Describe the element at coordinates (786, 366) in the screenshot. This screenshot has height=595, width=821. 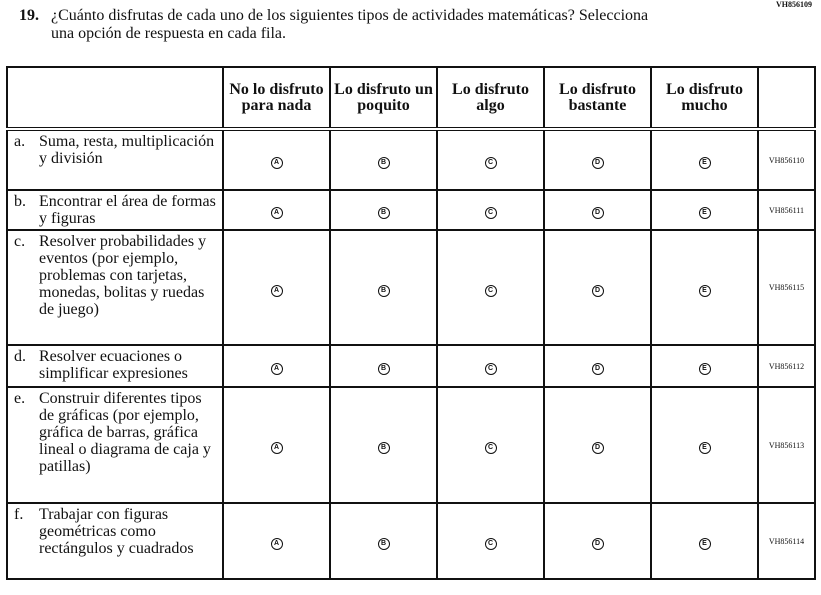
I see `item-code: VH856112` at that location.